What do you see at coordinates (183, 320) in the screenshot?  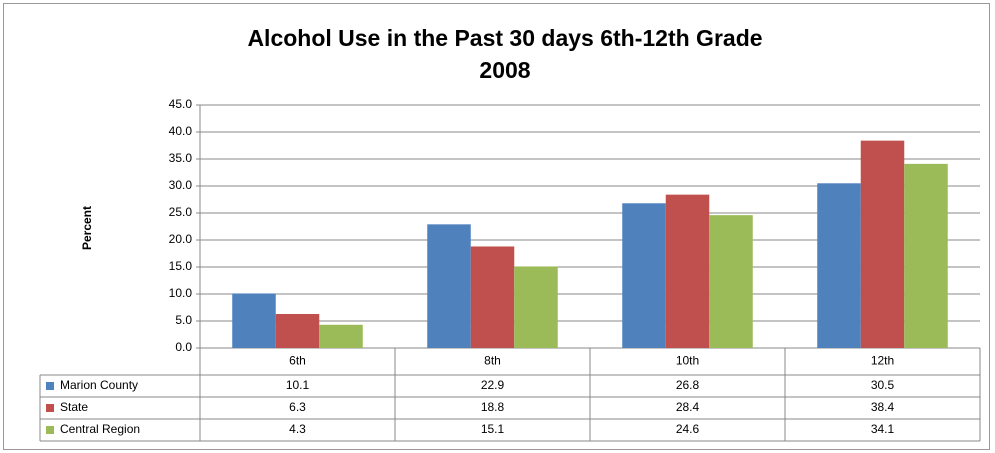 I see `y-tick-label: 5.0` at bounding box center [183, 320].